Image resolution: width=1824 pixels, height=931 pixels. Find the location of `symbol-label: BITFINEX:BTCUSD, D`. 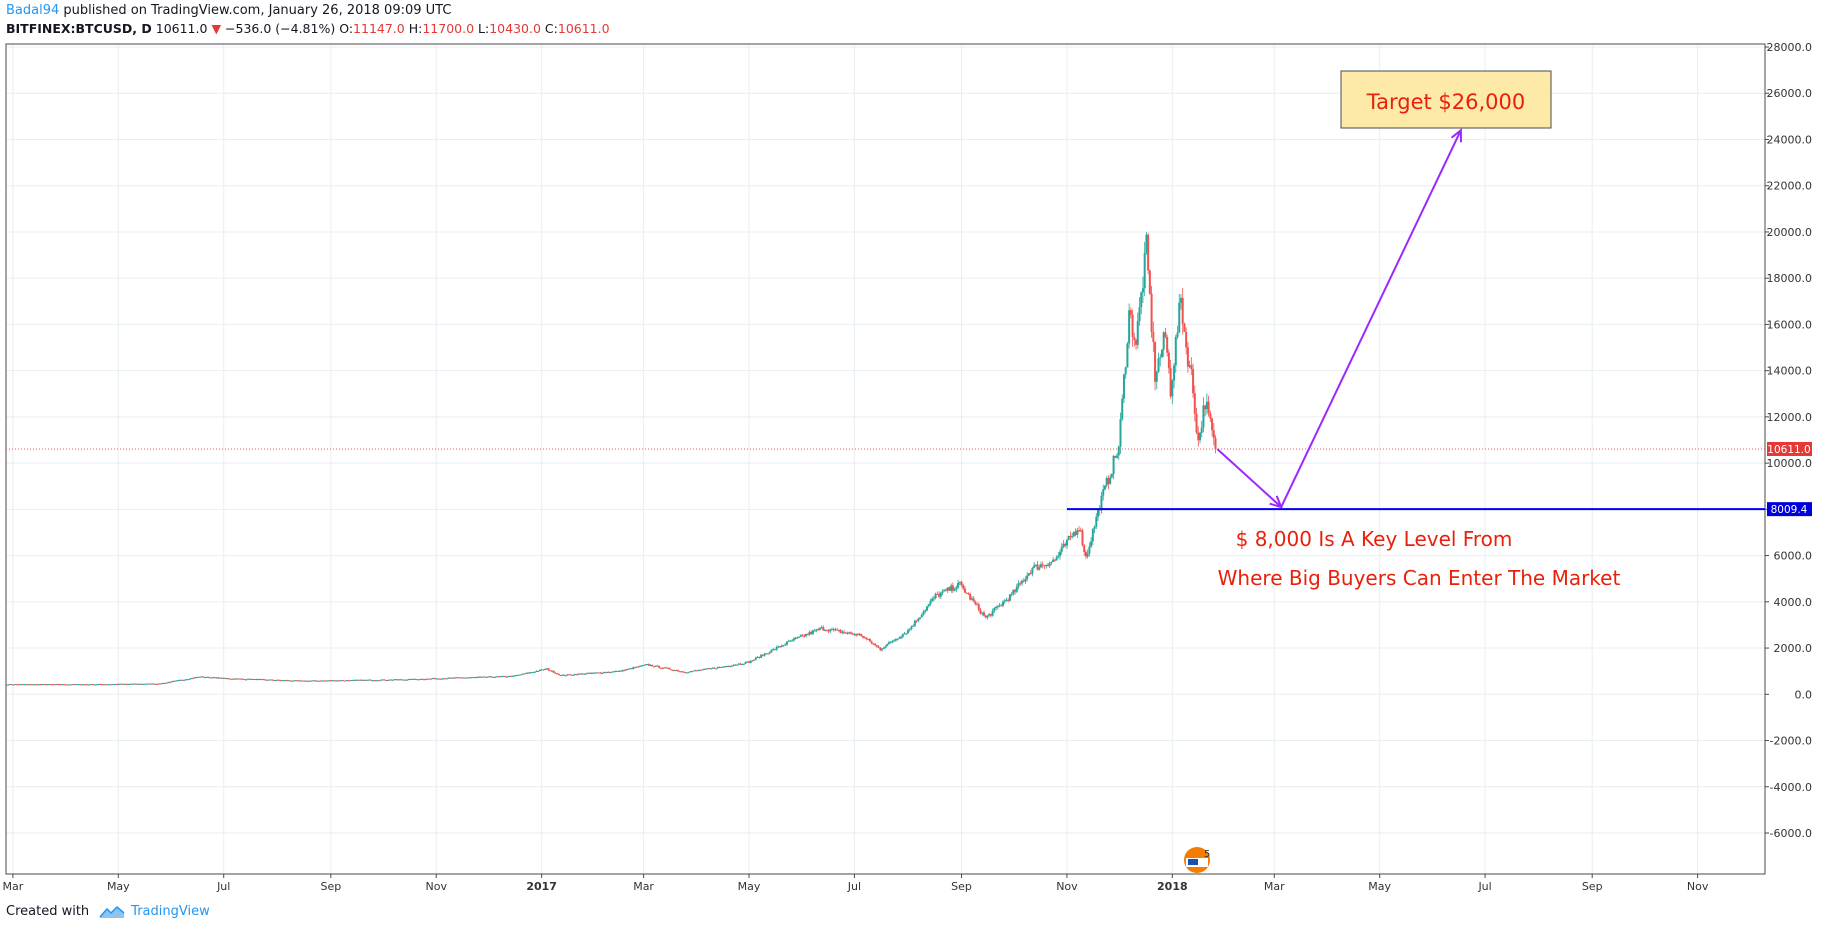

symbol-label: BITFINEX:BTCUSD, D is located at coordinates (79, 28).